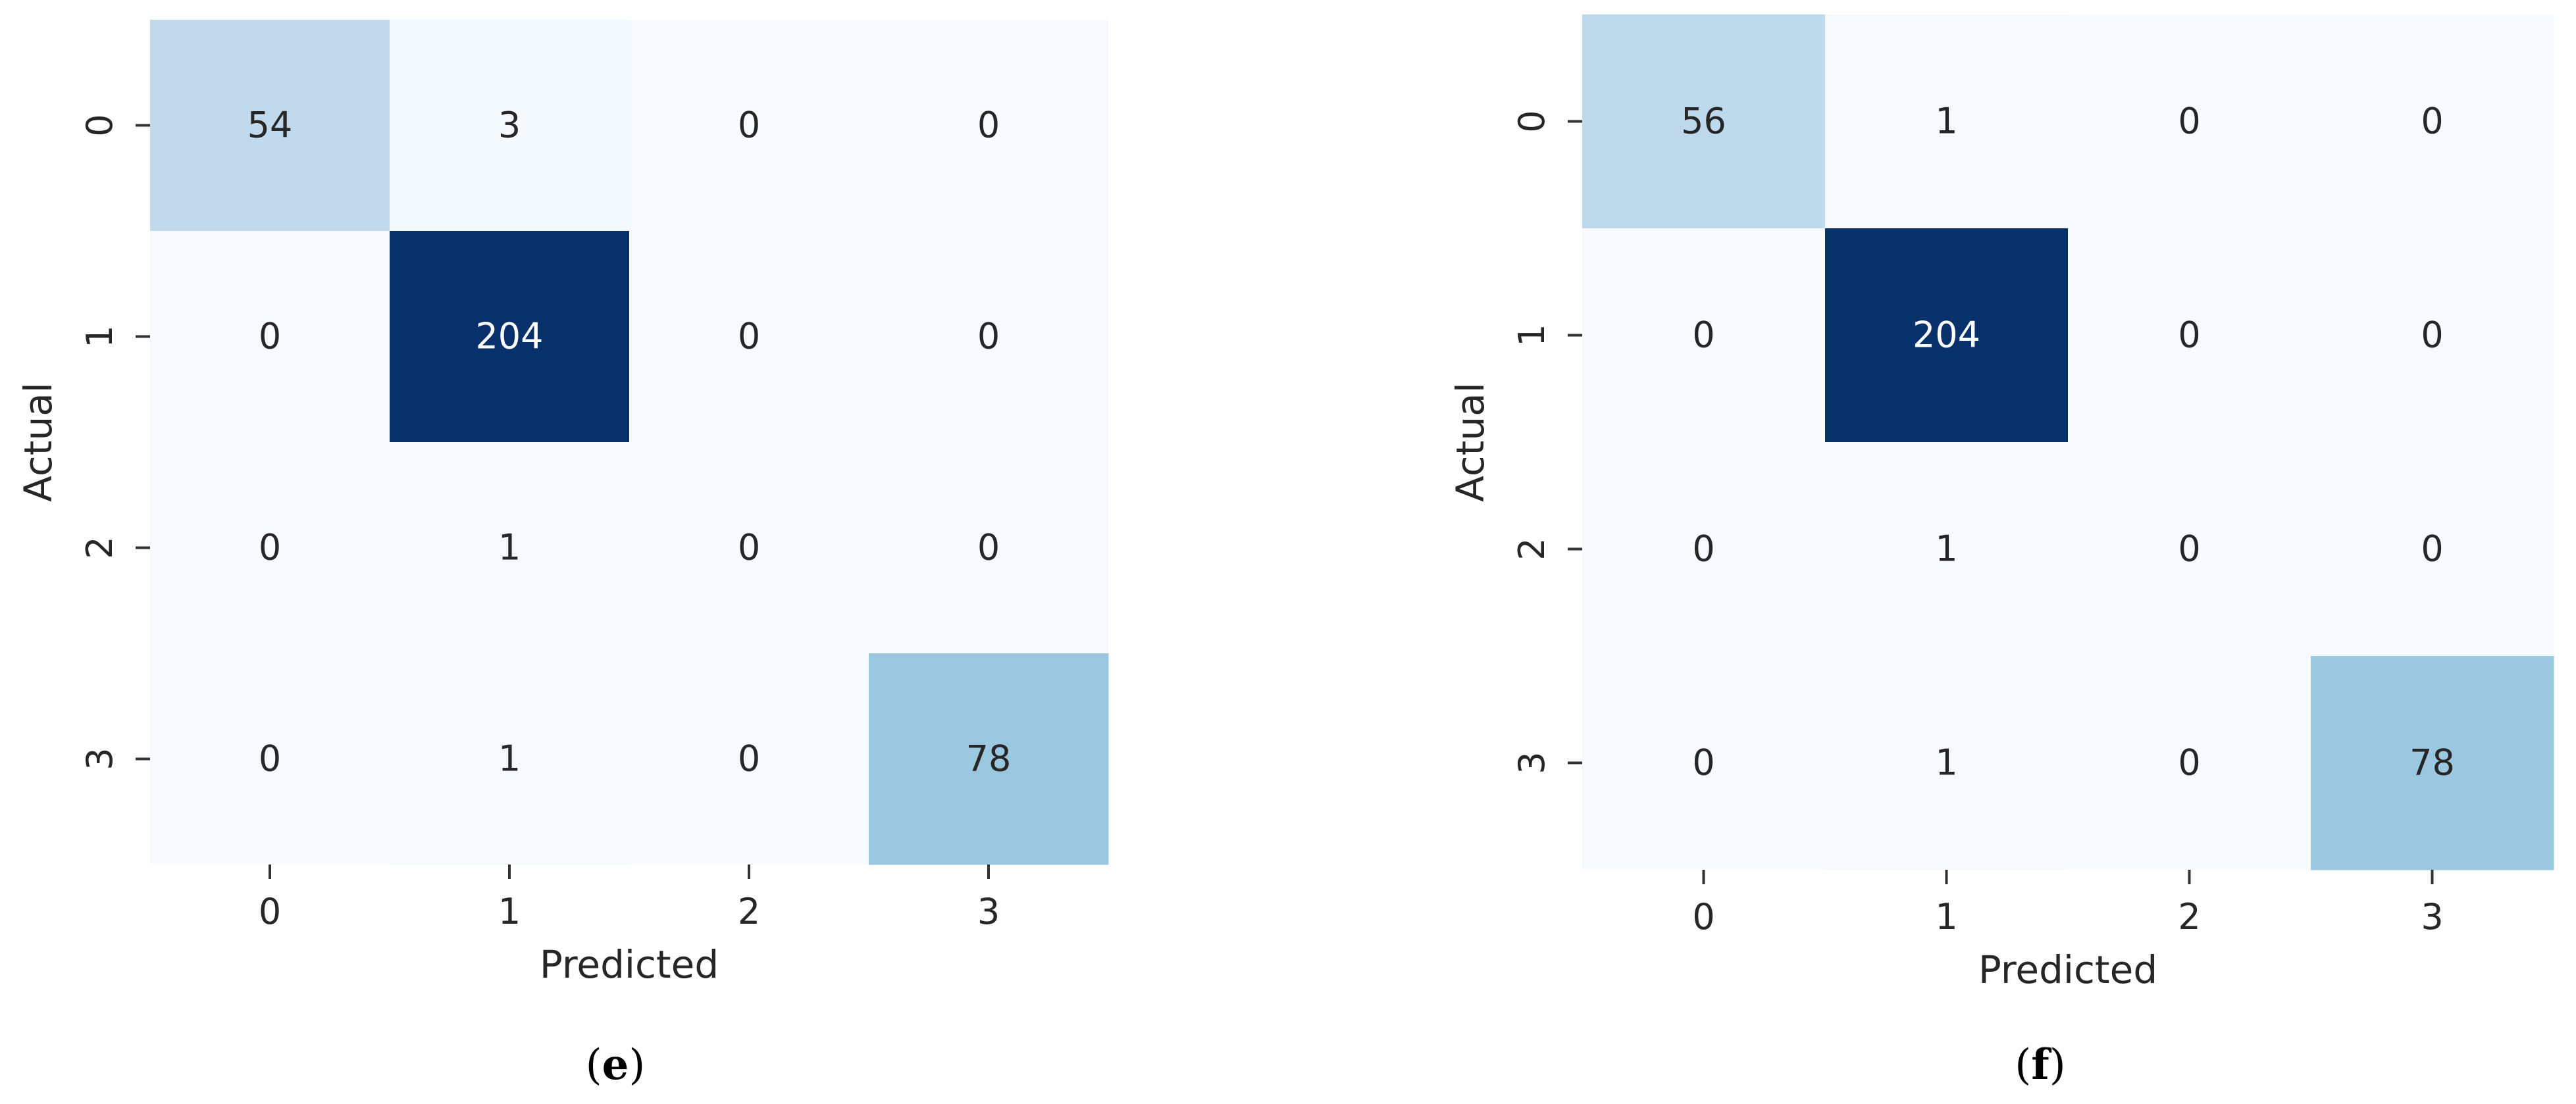 The height and width of the screenshot is (1104, 2576). I want to click on cell-value-label: 3, so click(509, 125).